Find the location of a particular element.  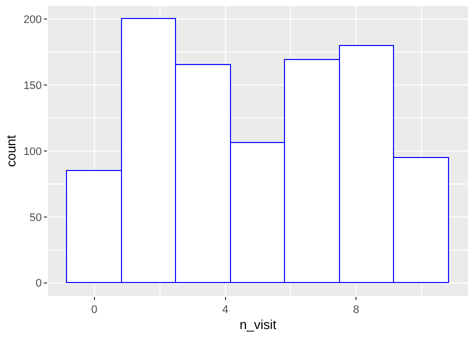

x-tick-label: 4 is located at coordinates (225, 310).